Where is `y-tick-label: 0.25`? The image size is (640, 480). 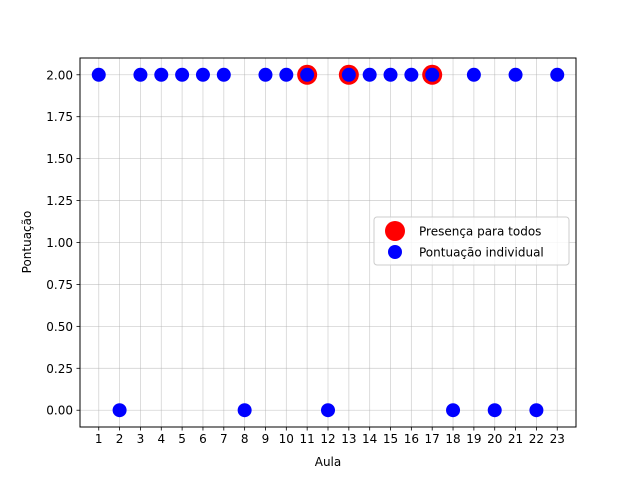 y-tick-label: 0.25 is located at coordinates (59, 369).